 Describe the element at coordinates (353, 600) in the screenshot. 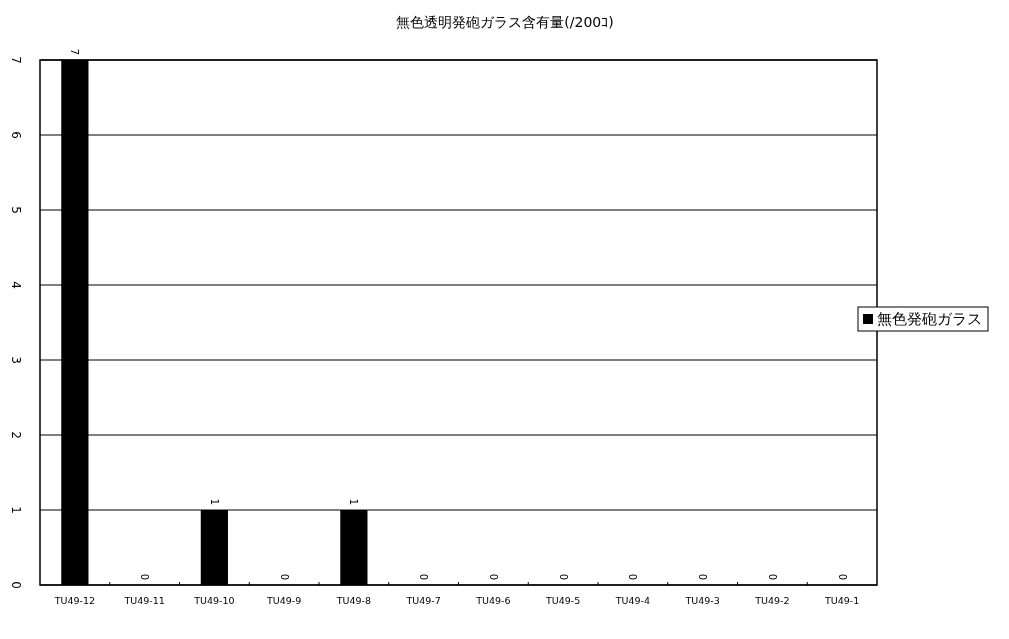

I see `x-tick-label: TU49-8` at that location.